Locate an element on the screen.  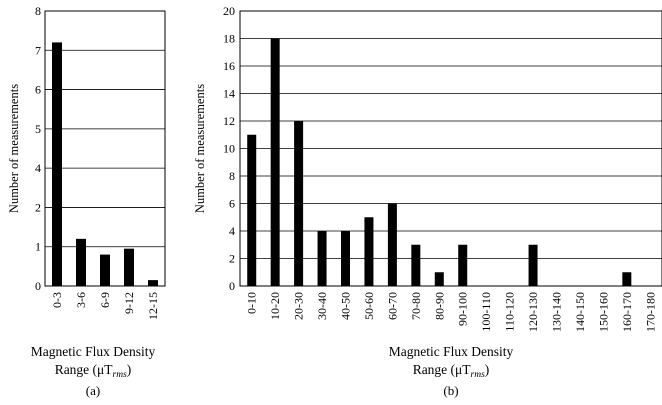
x-tick-label-b-16: 160-170 is located at coordinates (627, 312).